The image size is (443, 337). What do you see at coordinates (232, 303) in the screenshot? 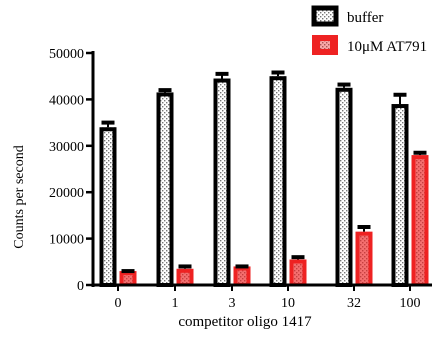
I see `x-tick-label: 3` at bounding box center [232, 303].